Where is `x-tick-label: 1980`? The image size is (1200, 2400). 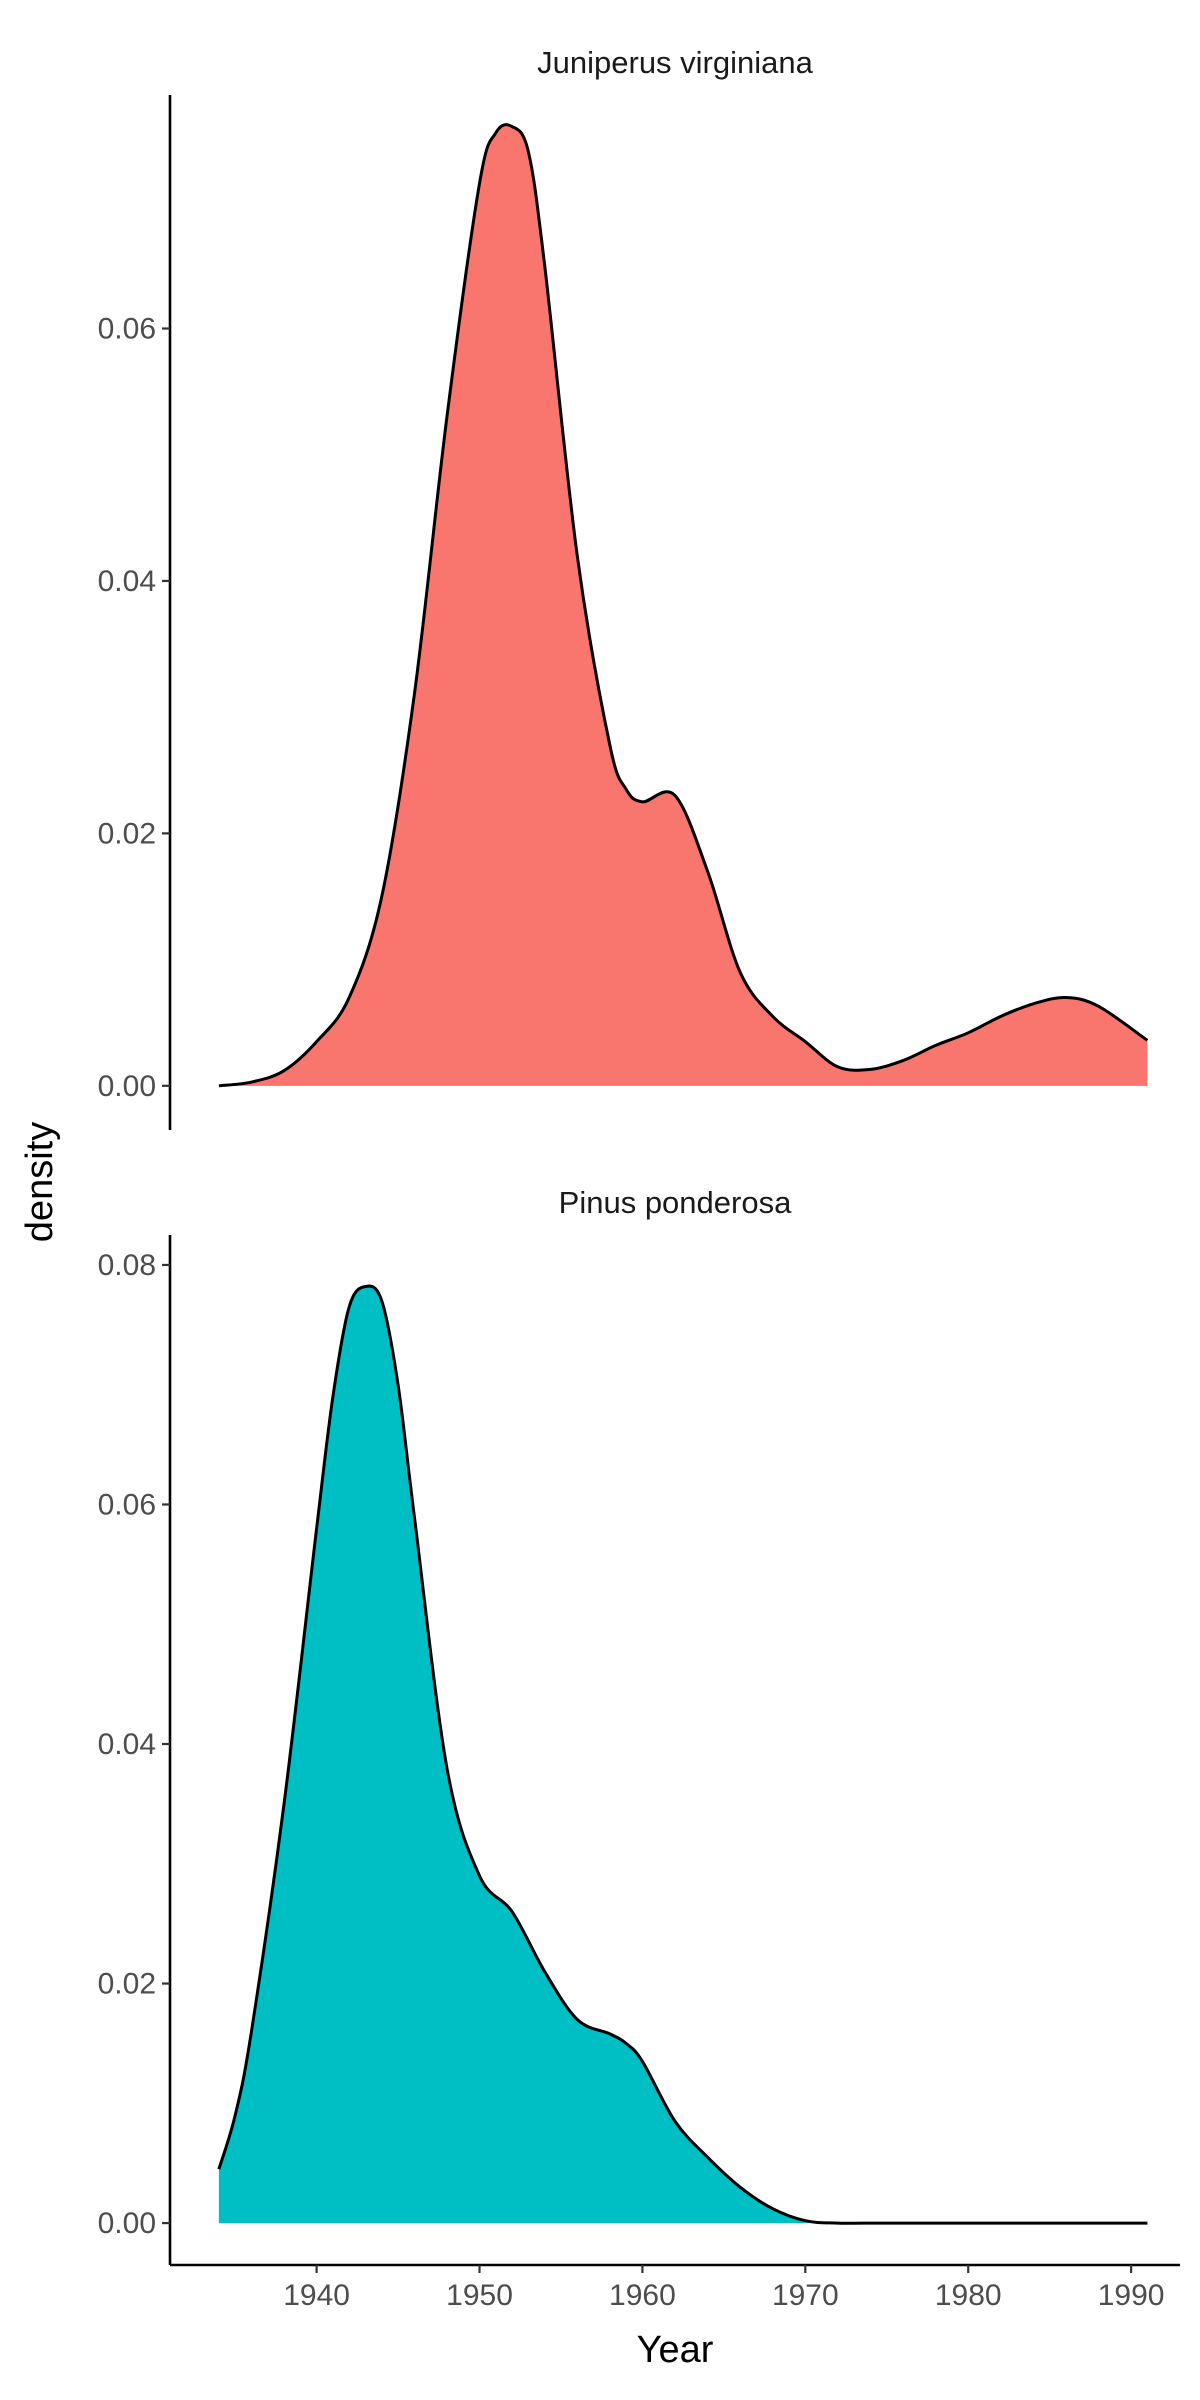
x-tick-label: 1980 is located at coordinates (968, 2295).